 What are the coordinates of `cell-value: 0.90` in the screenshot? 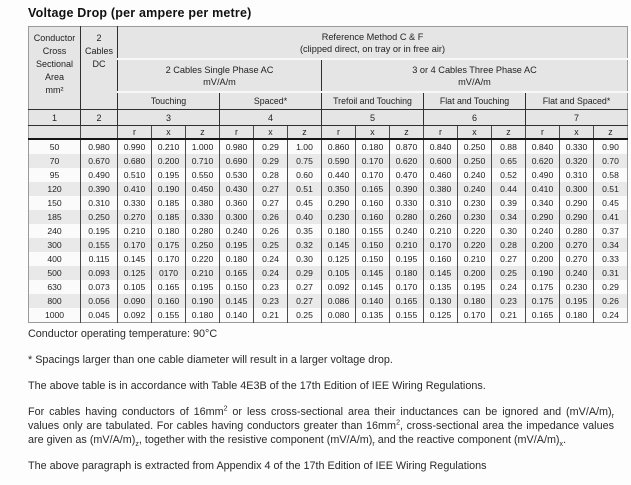 It's located at (610, 146).